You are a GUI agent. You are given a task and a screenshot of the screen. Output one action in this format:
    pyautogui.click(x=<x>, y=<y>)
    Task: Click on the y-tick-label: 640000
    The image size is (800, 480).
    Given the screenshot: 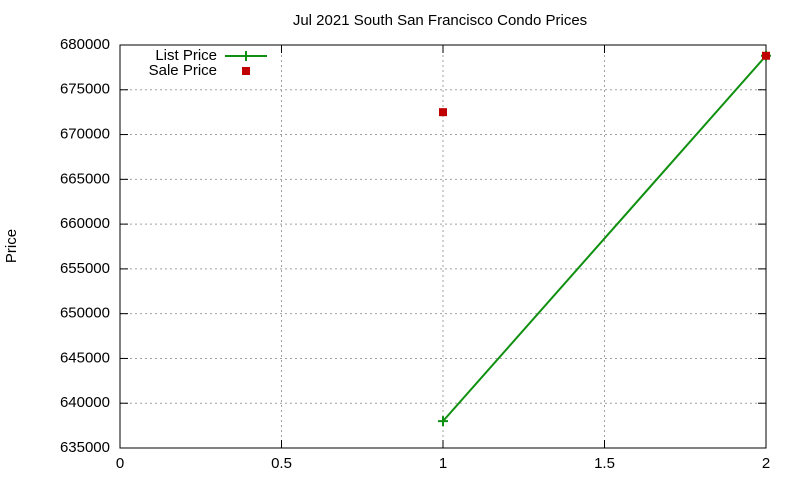 What is the action you would take?
    pyautogui.click(x=85, y=402)
    